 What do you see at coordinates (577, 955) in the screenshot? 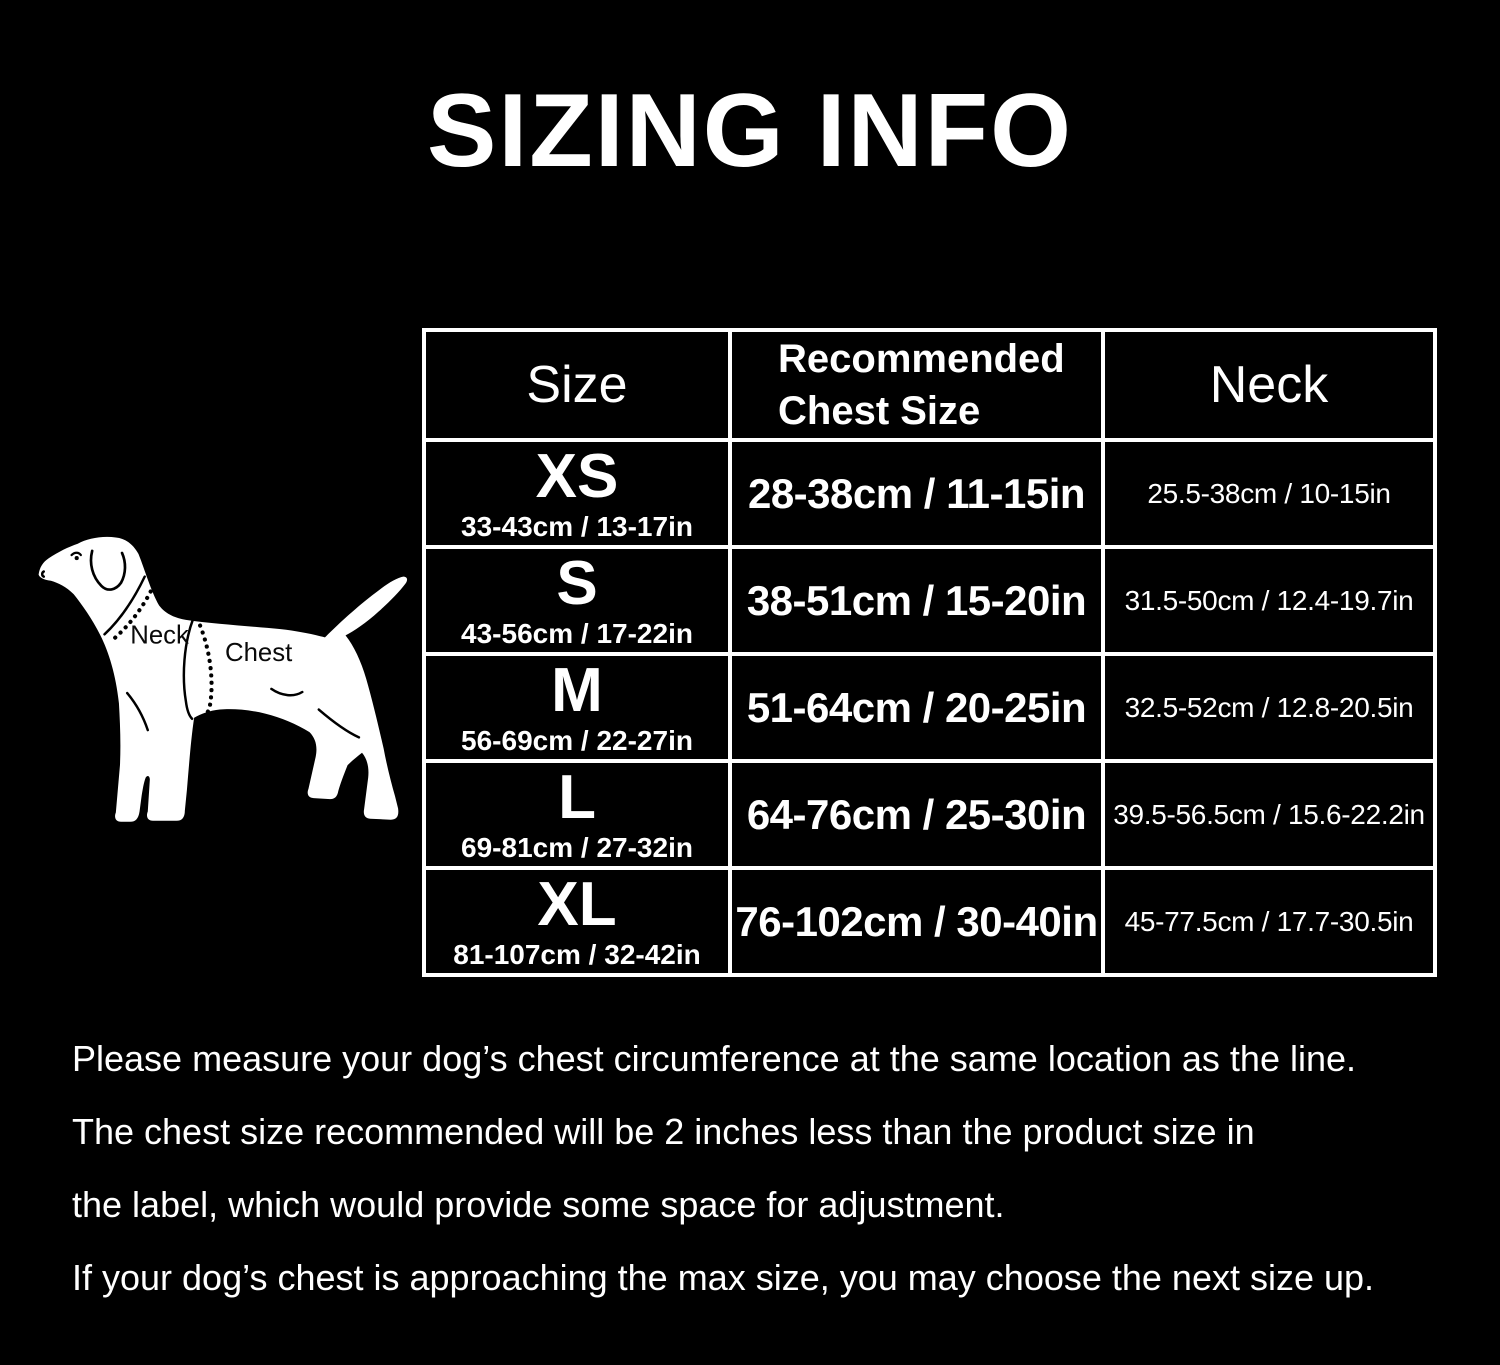
I see `size-range: 81-107cm / 32-42in` at bounding box center [577, 955].